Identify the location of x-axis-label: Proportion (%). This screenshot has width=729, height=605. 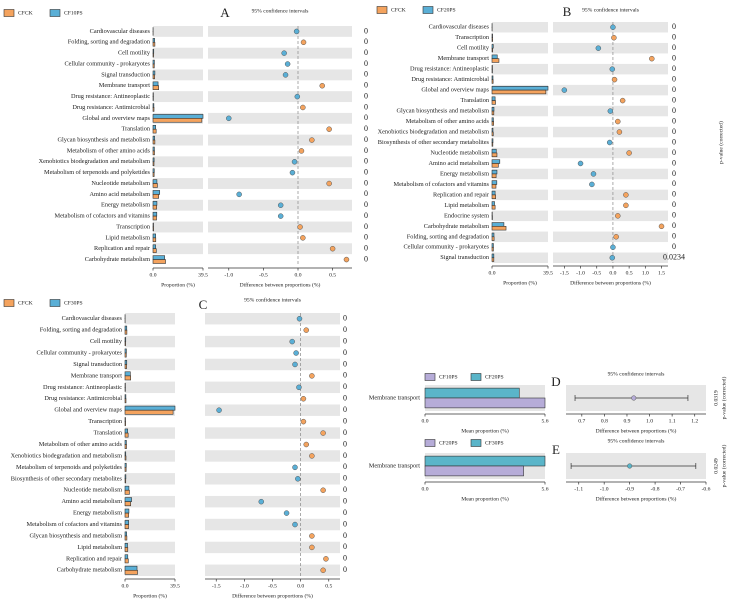
(178, 284).